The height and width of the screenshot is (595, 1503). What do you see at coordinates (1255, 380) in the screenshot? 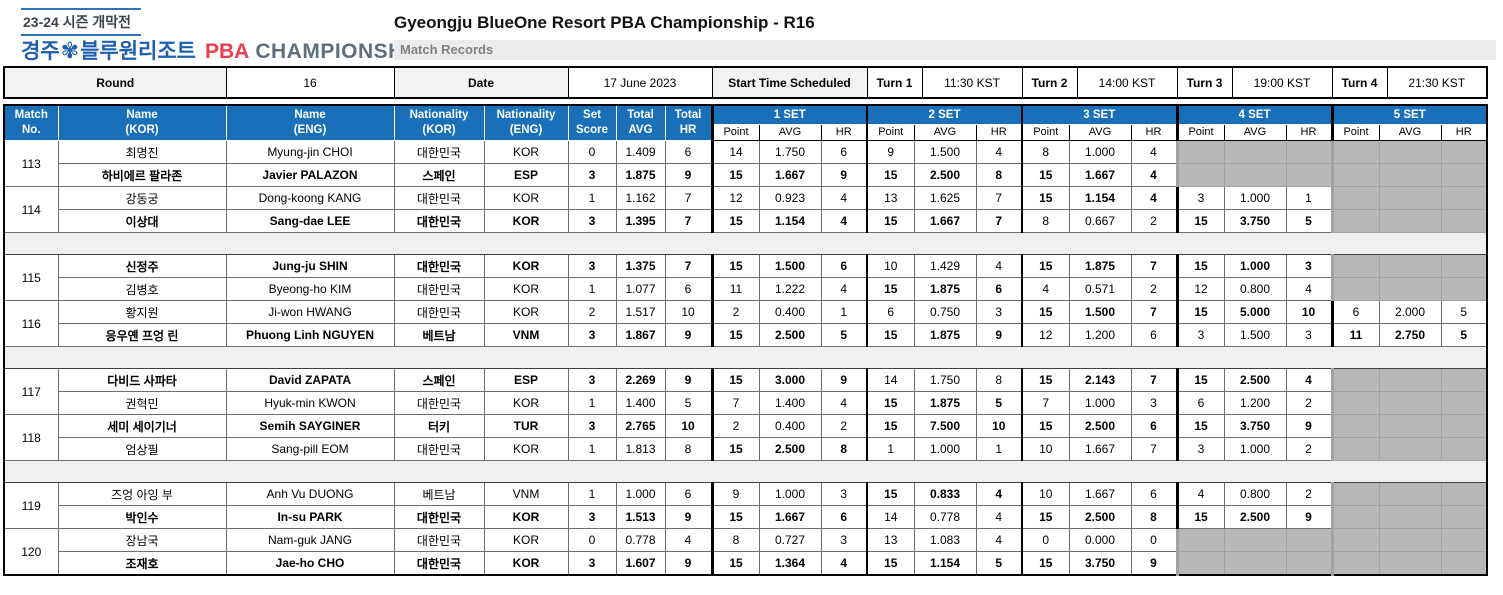
I see `set4-avg-cell: 2.500` at bounding box center [1255, 380].